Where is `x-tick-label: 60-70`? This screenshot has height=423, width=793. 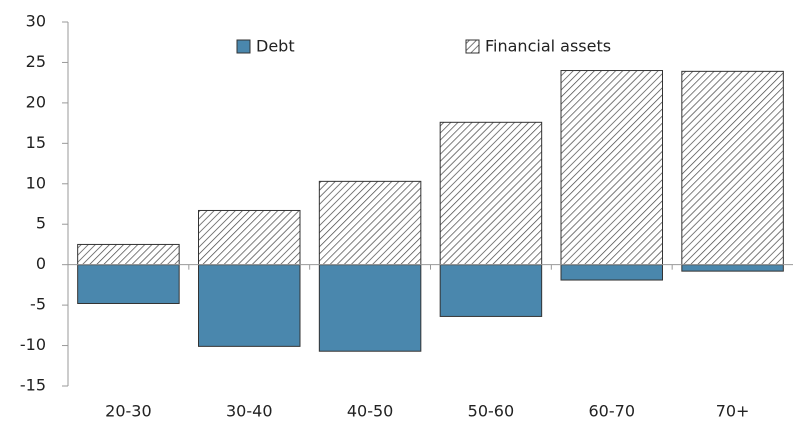 x-tick-label: 60-70 is located at coordinates (612, 411).